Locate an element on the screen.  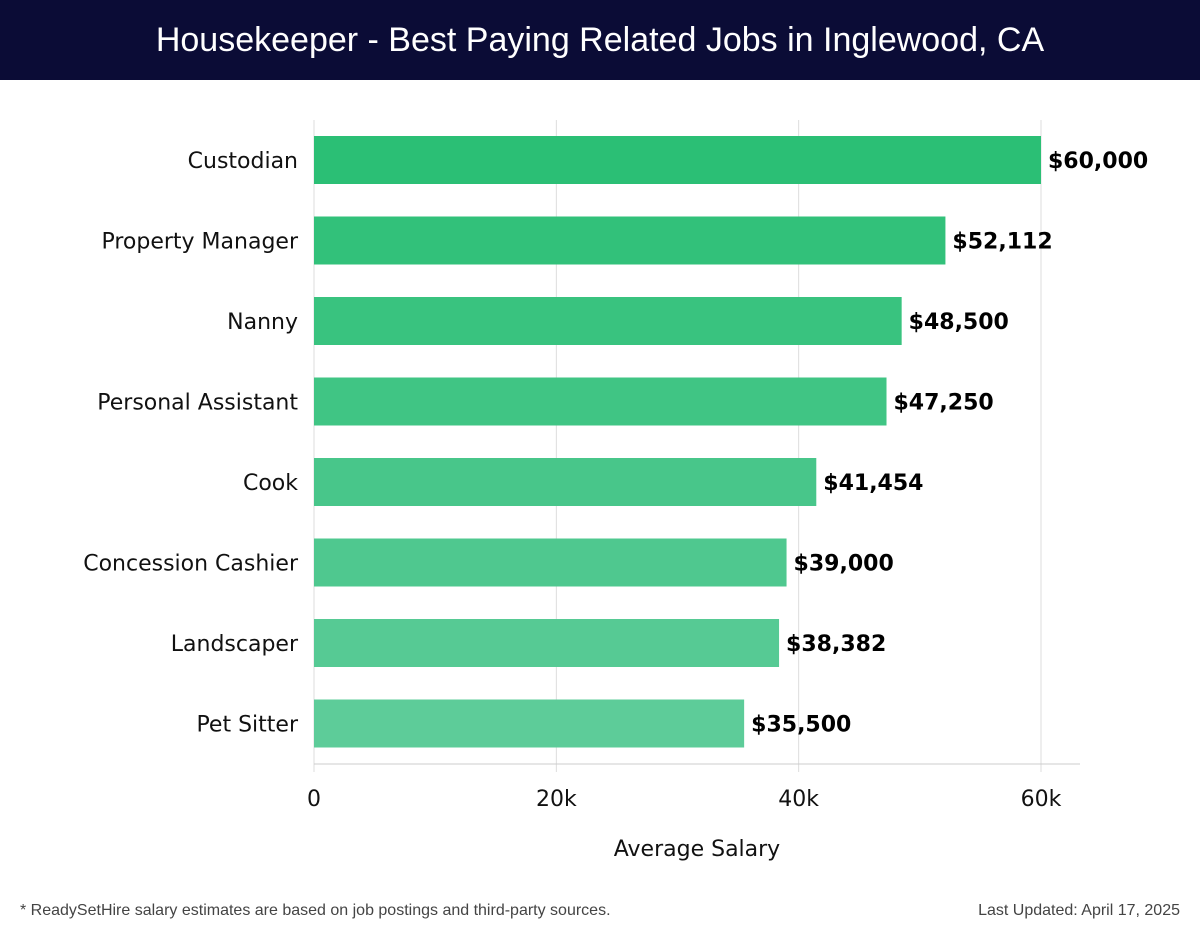
x-tick-label: 20k is located at coordinates (556, 799).